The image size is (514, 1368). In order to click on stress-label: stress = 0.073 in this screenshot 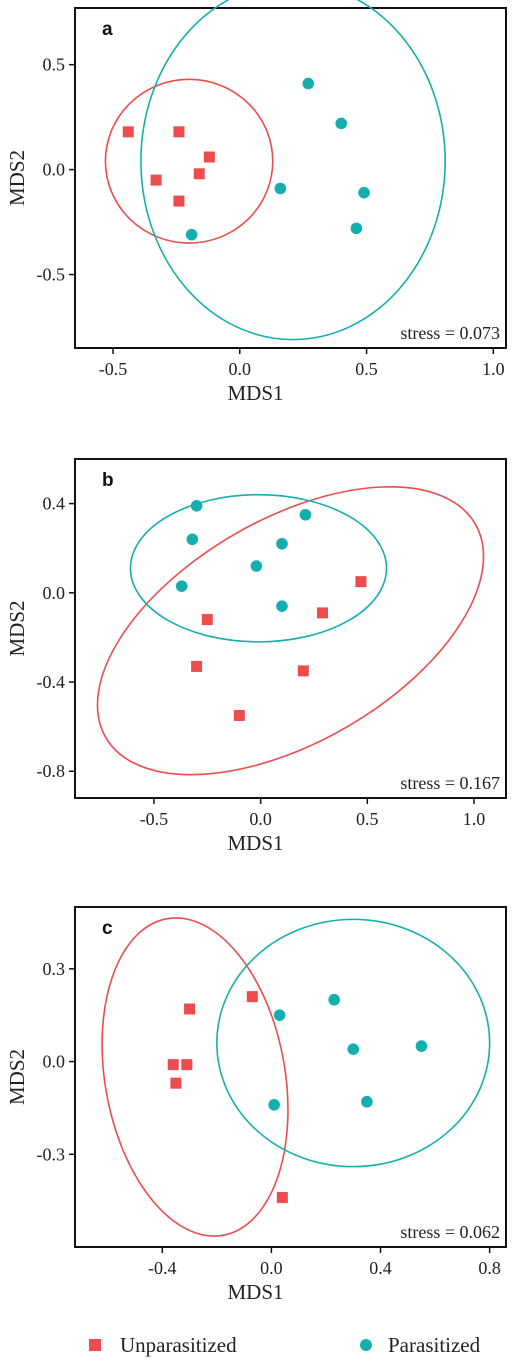, I will do `click(450, 333)`.